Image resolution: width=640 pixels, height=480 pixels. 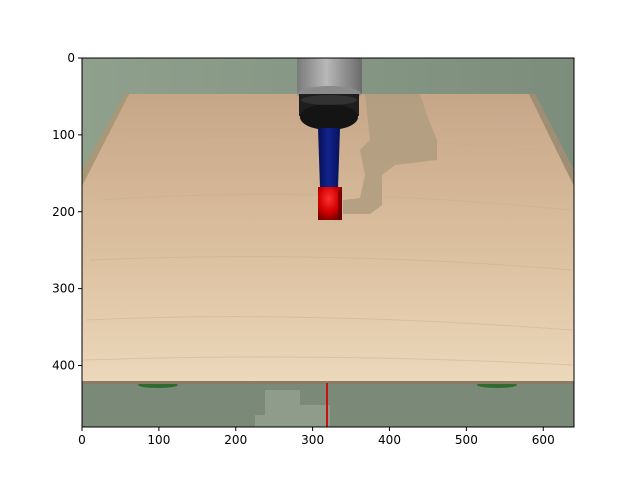 I want to click on gripper-ring-highlight, so click(x=329, y=100).